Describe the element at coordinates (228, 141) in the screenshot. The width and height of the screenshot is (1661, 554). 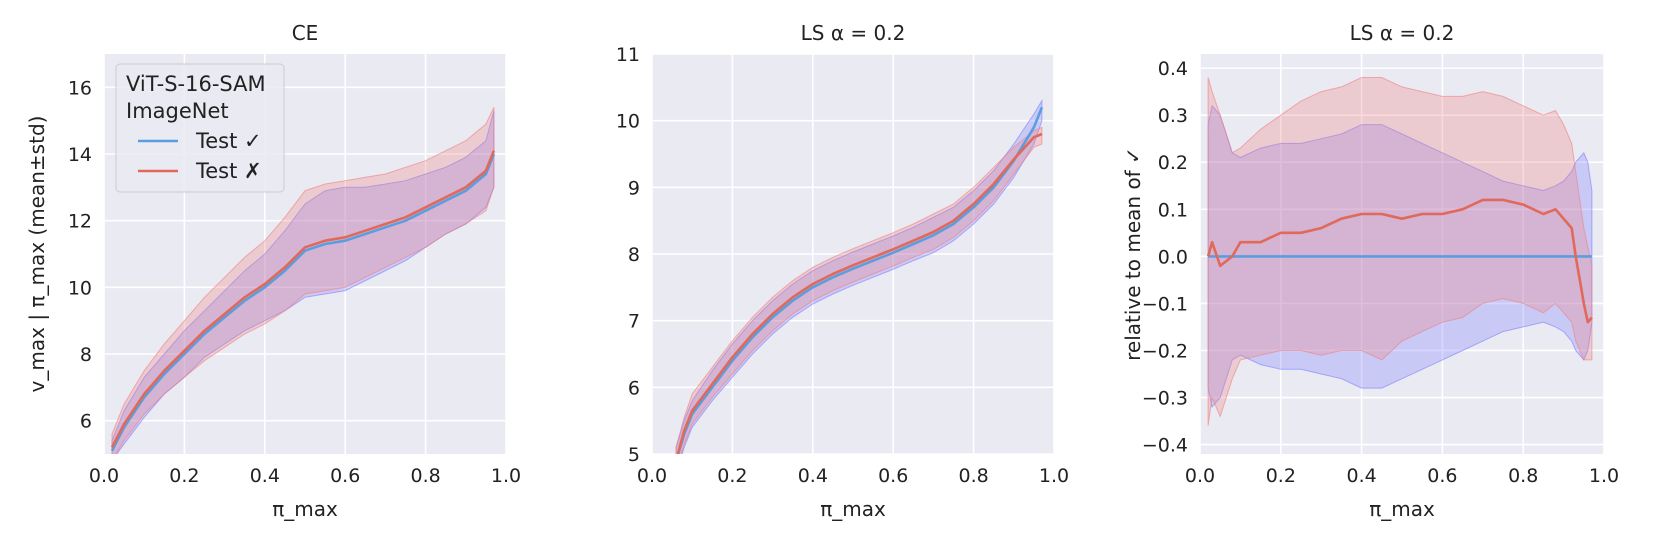
I see `legend-entry: Test ✓` at that location.